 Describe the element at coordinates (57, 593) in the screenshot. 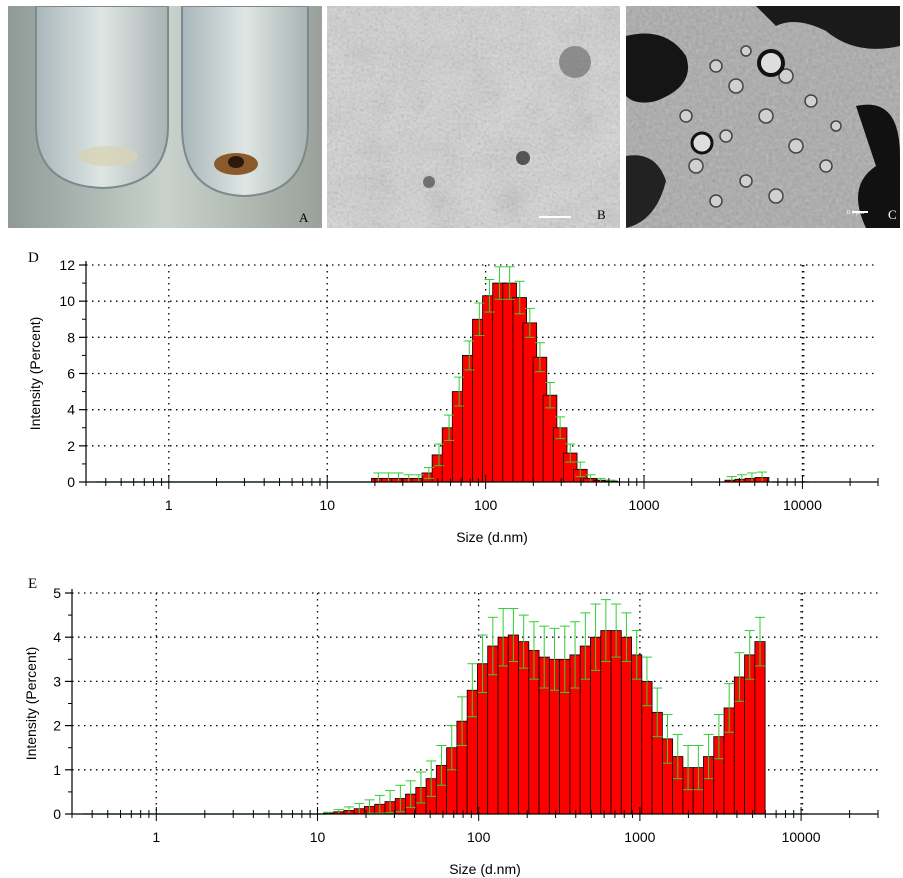

I see `y-tick-label: 5` at that location.